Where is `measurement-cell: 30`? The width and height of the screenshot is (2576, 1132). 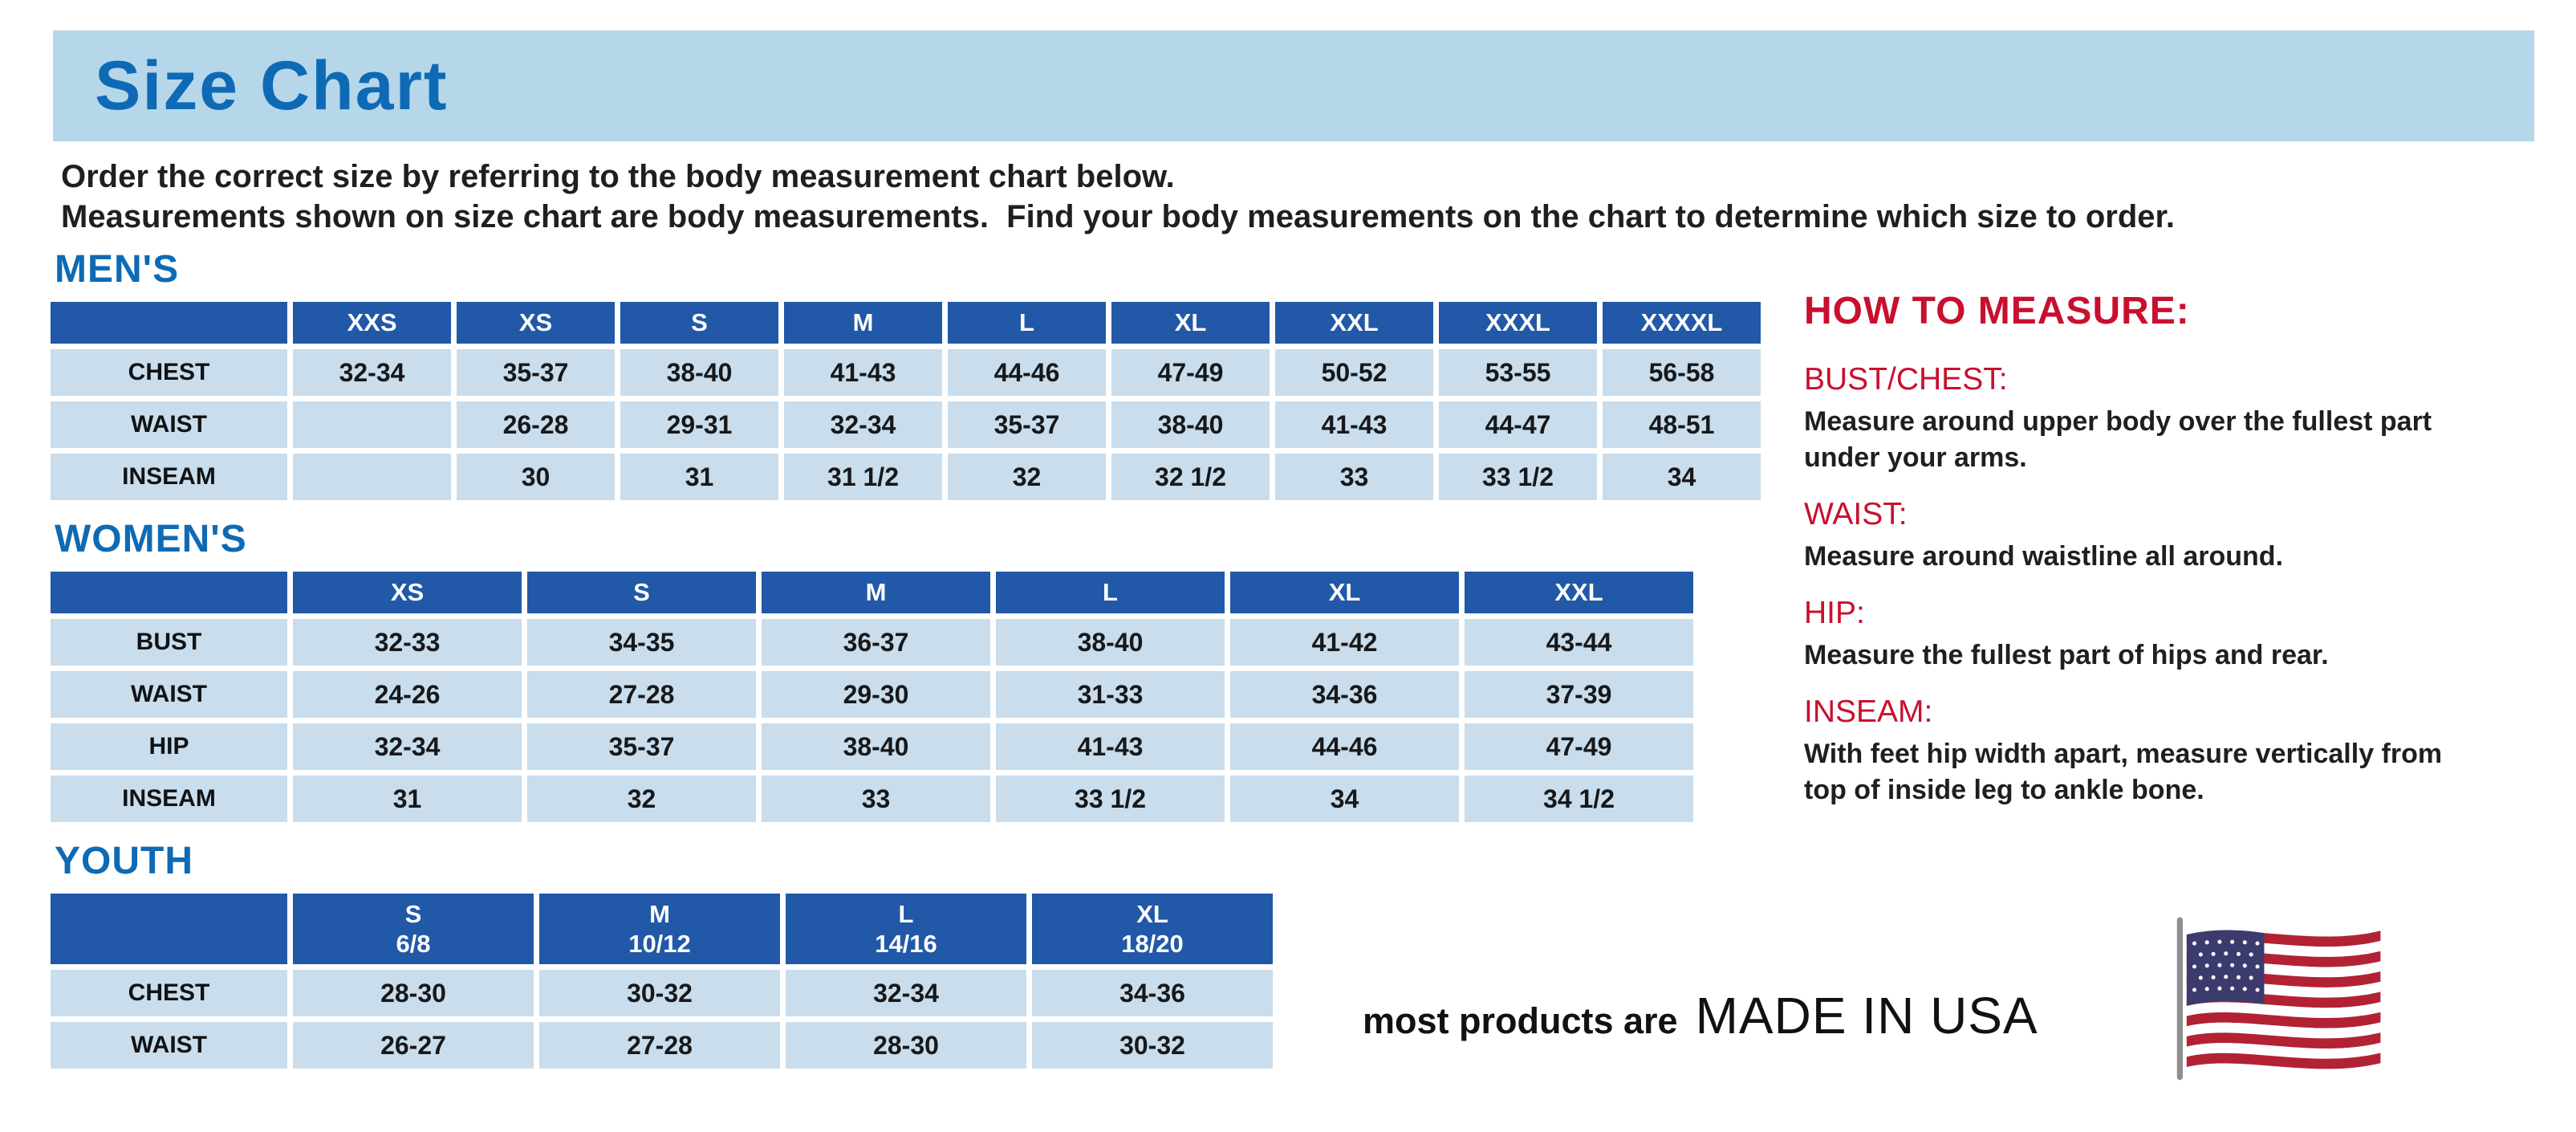
measurement-cell: 30 is located at coordinates (536, 477).